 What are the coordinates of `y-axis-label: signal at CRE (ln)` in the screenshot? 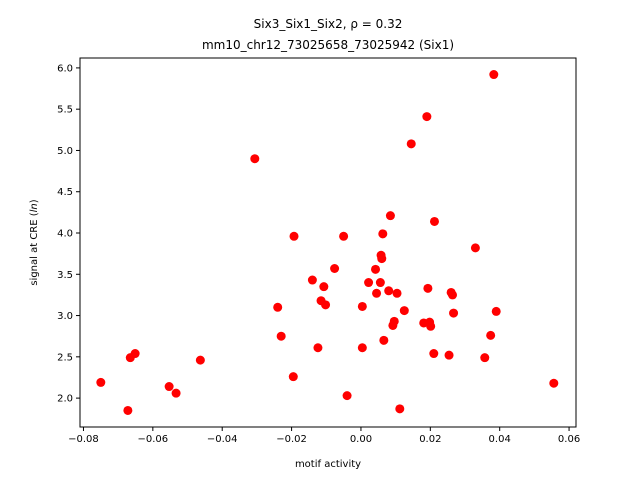 It's located at (34, 242).